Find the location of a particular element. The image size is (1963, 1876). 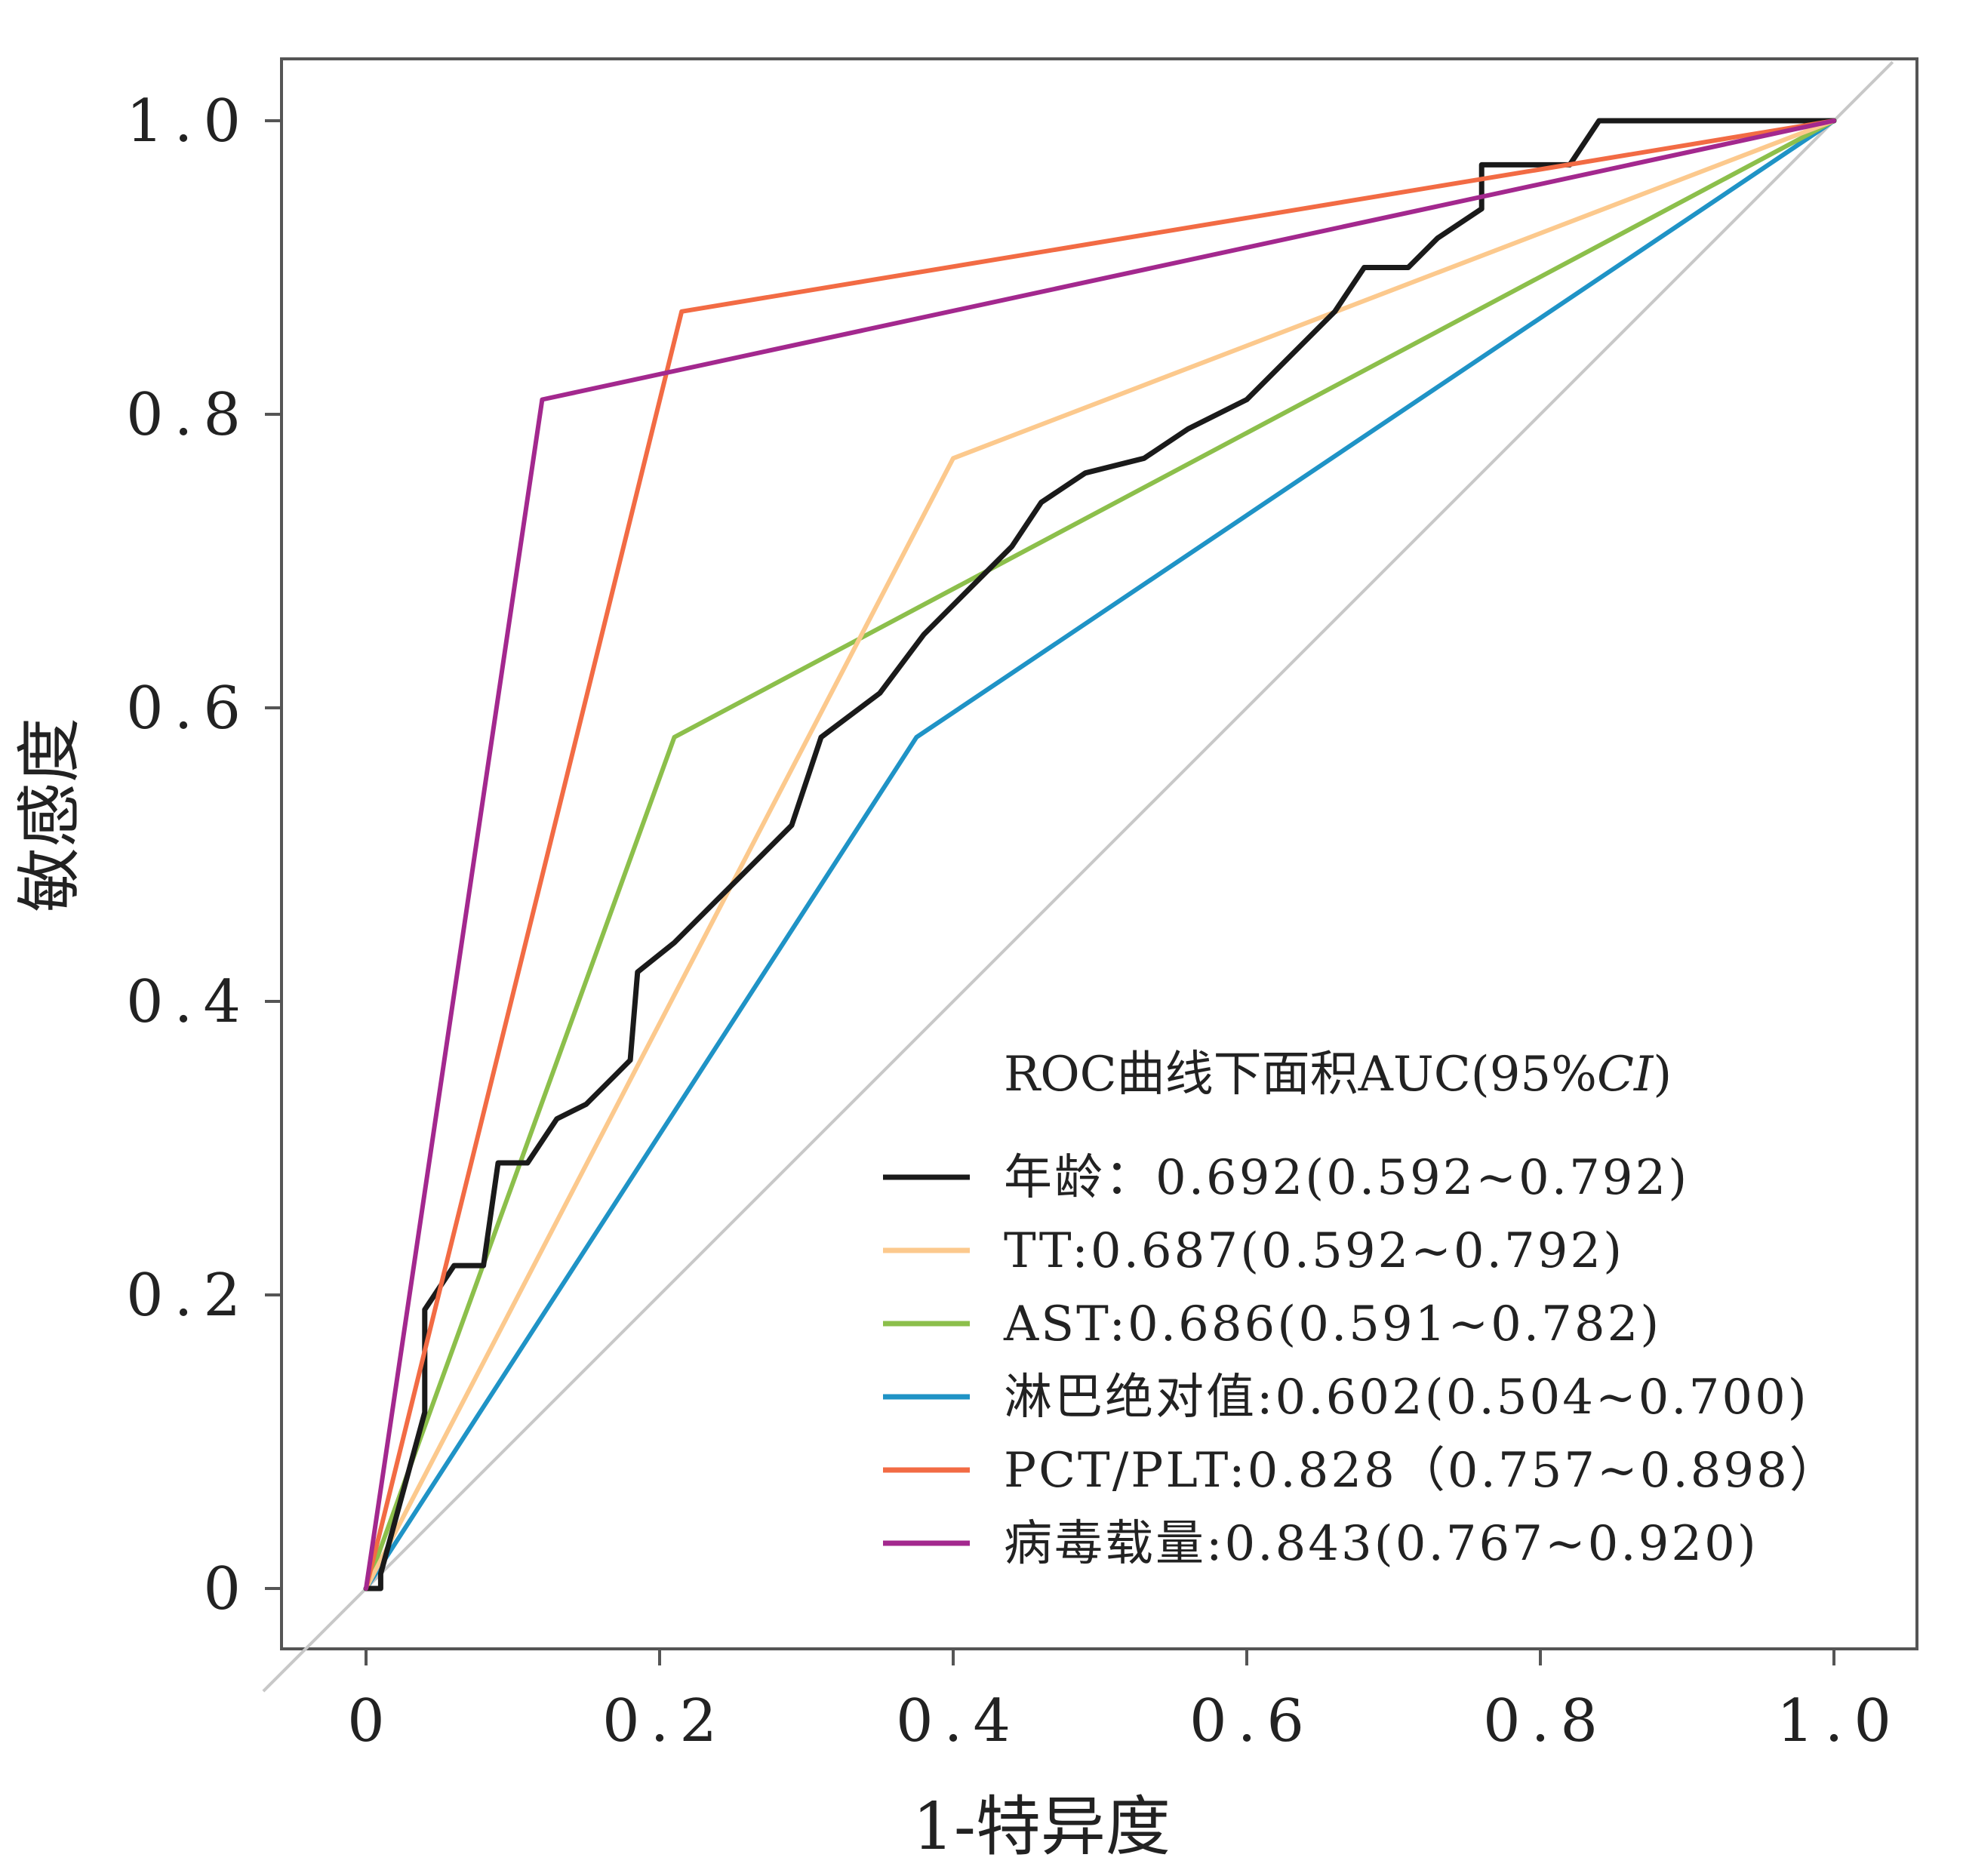

x-tick-label: 0.8 is located at coordinates (1546, 1721).